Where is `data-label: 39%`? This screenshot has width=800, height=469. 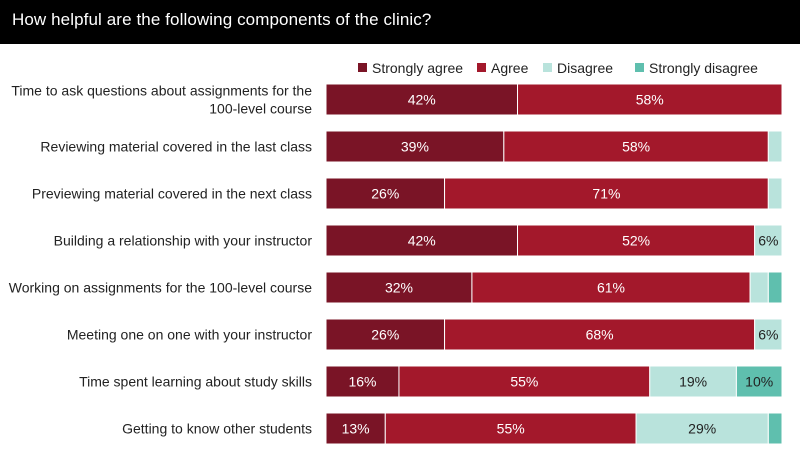
data-label: 39% is located at coordinates (415, 147).